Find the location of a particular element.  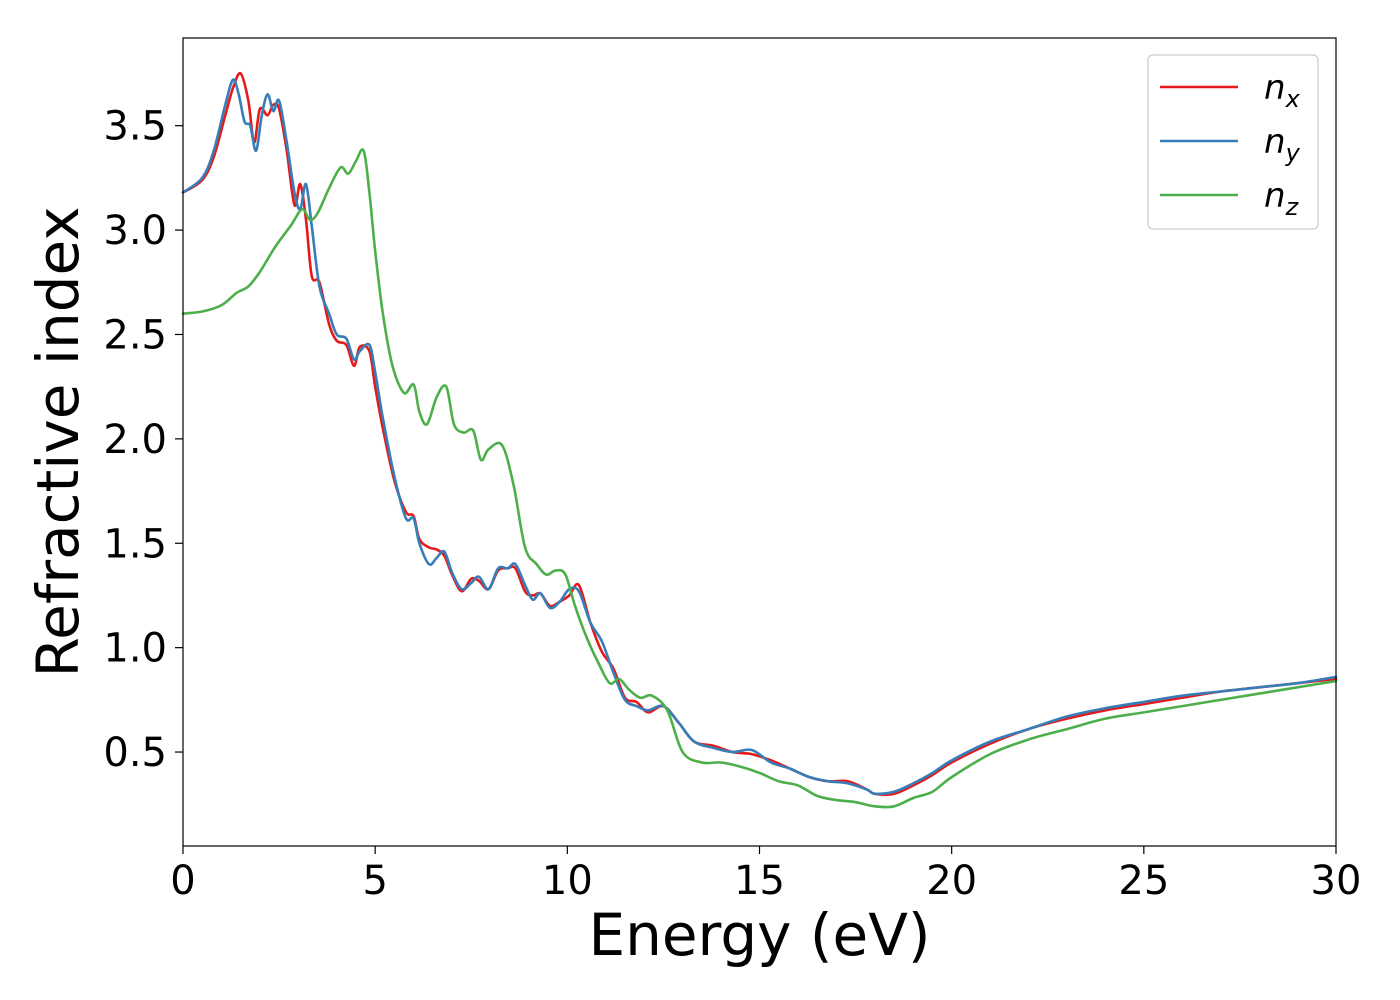

x-axis-title: Energy (eV) is located at coordinates (759, 935).